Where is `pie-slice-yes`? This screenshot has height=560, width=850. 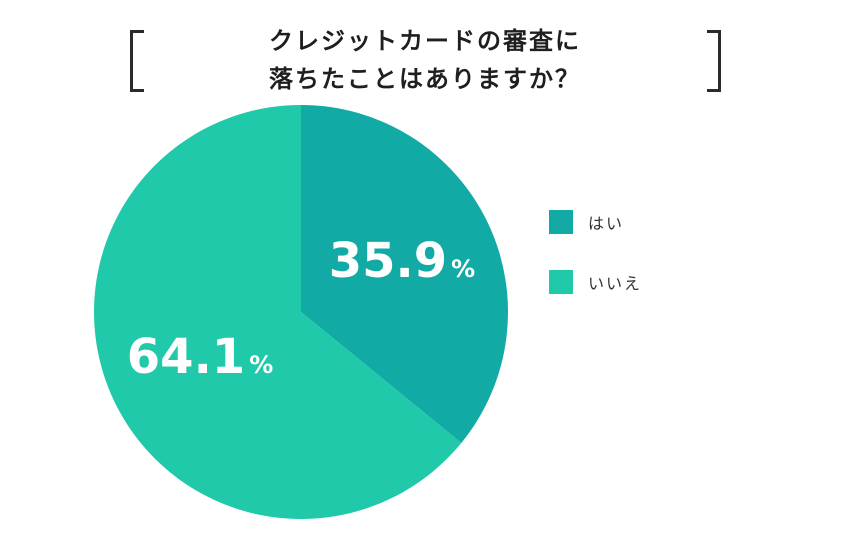 pie-slice-yes is located at coordinates (404, 274).